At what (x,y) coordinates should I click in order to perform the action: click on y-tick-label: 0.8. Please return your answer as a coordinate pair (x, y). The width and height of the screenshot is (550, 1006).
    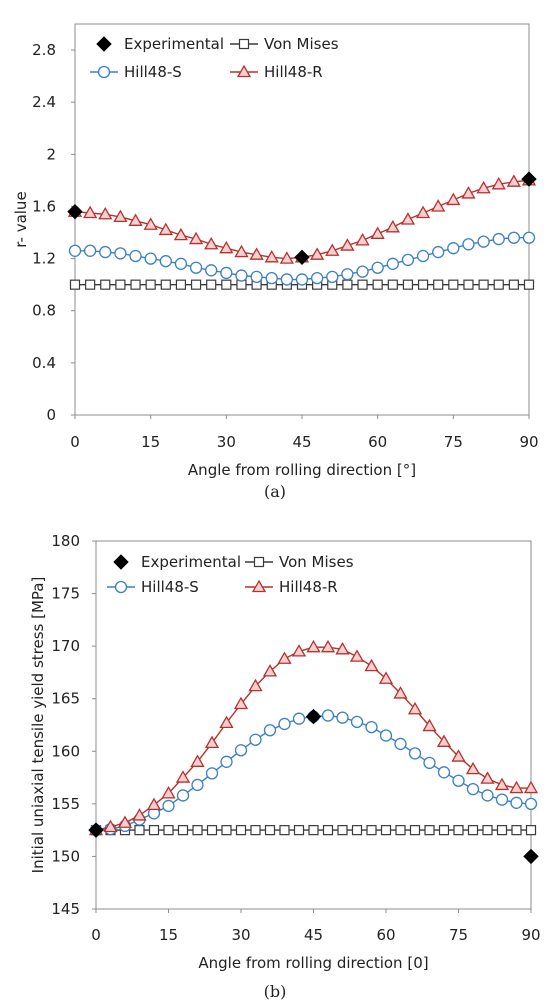
    Looking at the image, I should click on (44, 311).